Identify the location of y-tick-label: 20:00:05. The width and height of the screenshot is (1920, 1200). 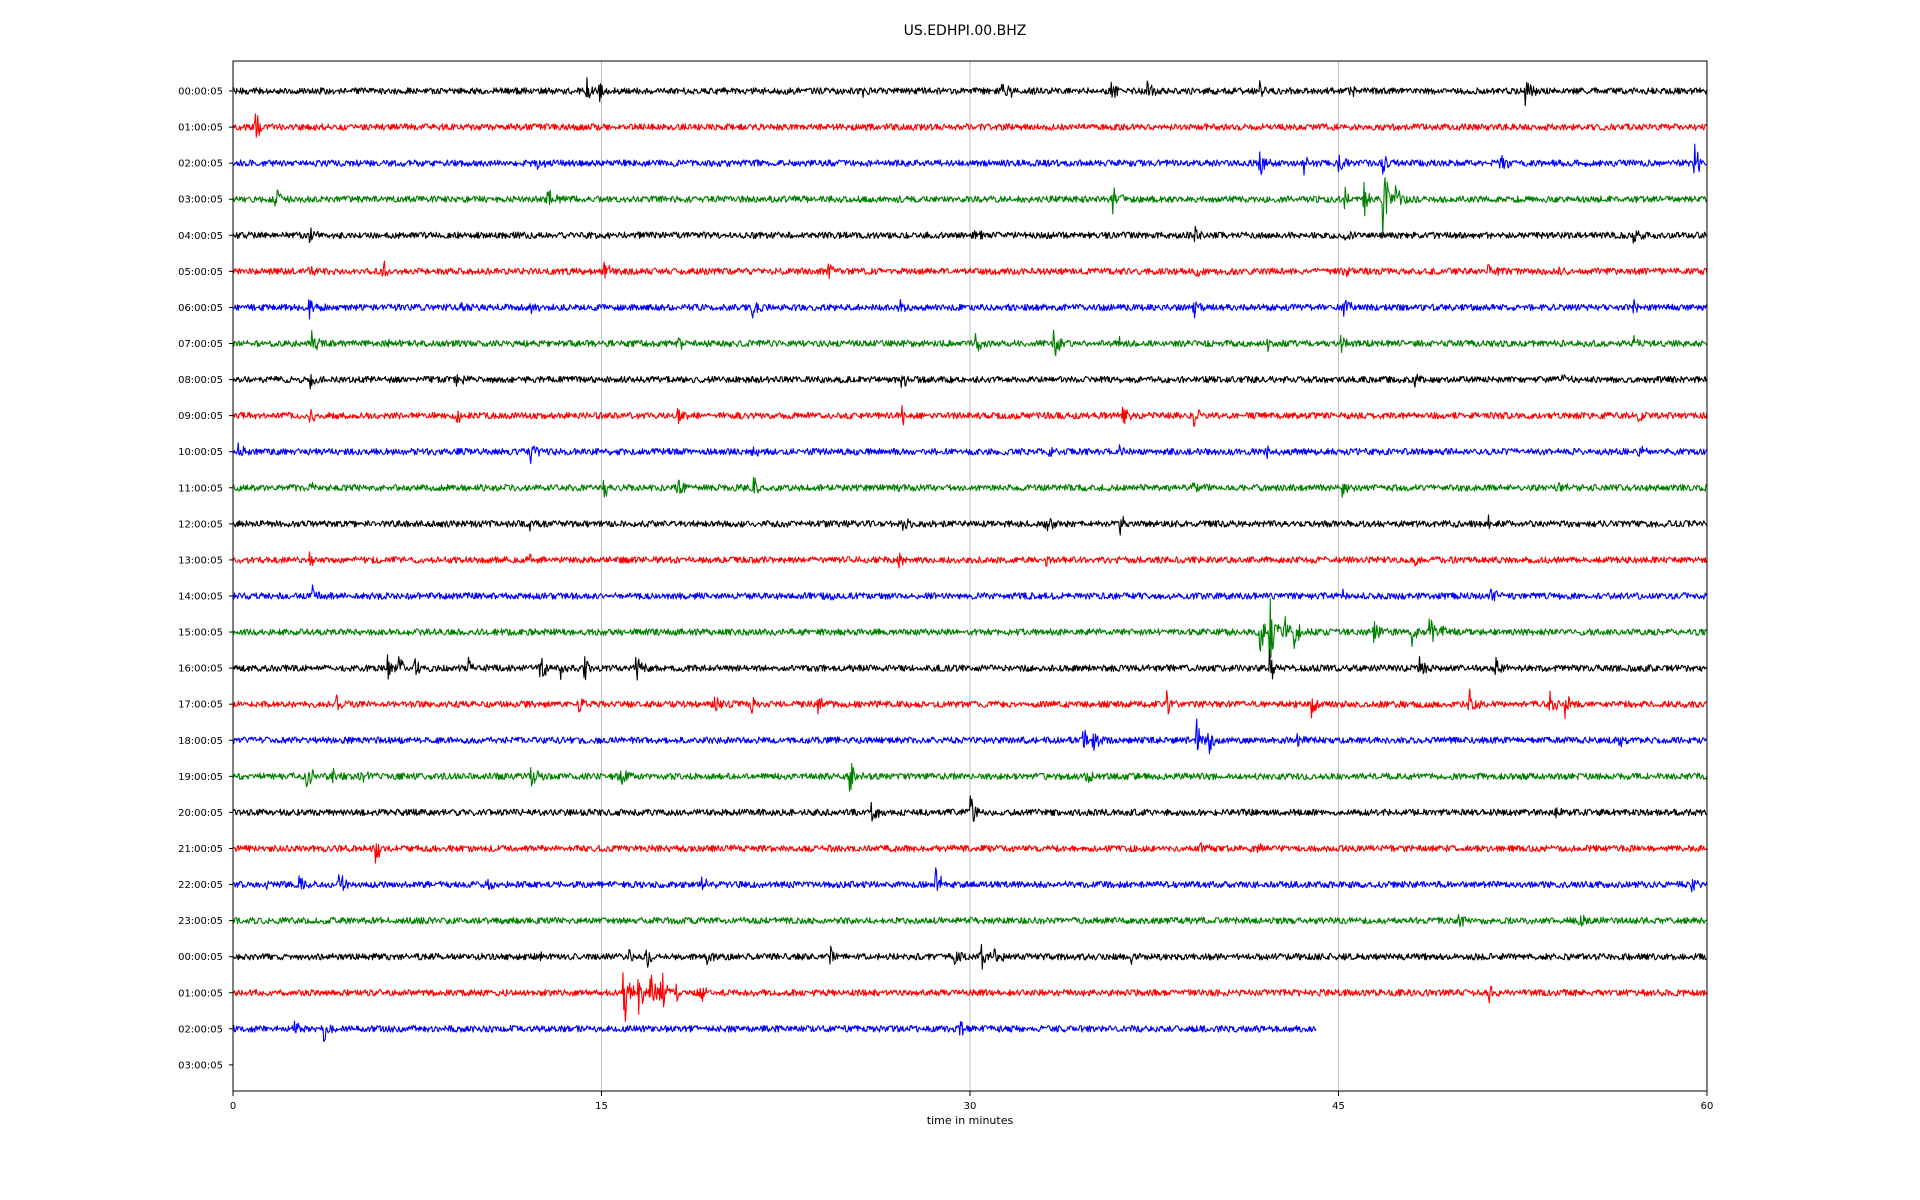
(200, 813).